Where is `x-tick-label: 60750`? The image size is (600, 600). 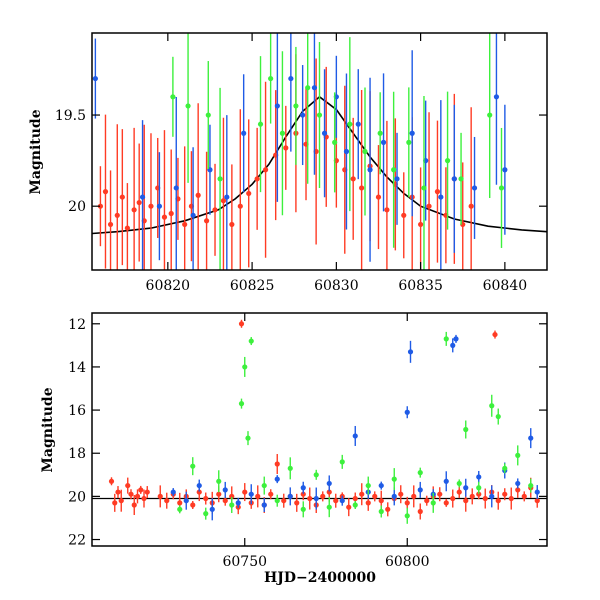 x-tick-label: 60750 is located at coordinates (244, 562).